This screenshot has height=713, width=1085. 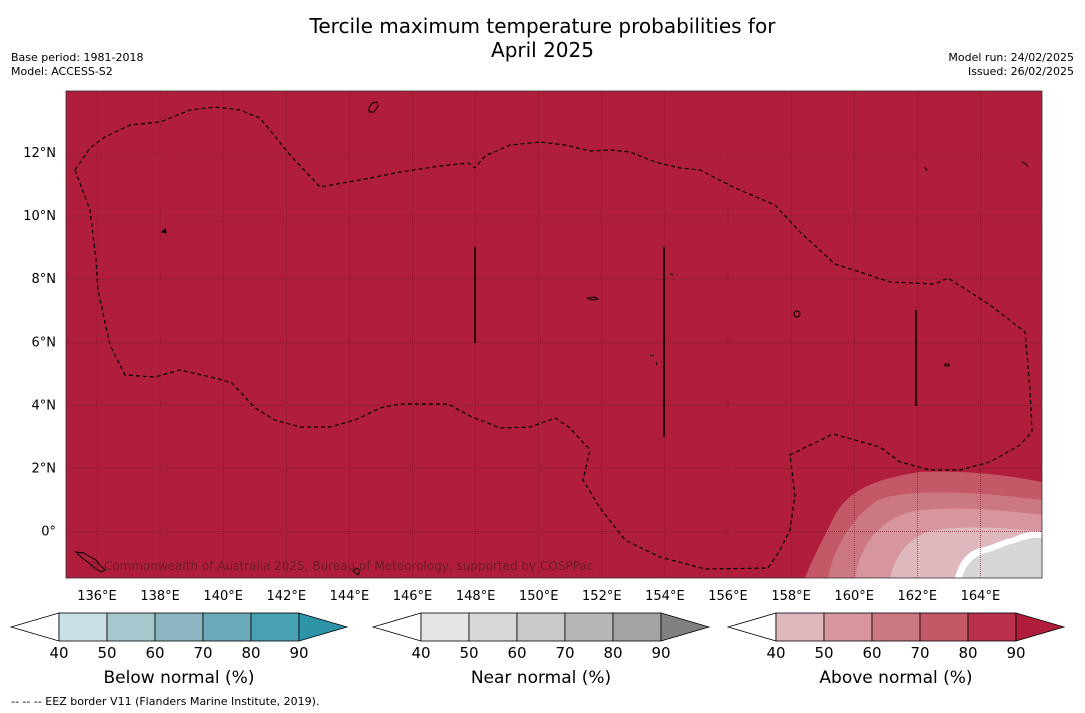 I want to click on lat-tick-label: 6°N, so click(x=44, y=342).